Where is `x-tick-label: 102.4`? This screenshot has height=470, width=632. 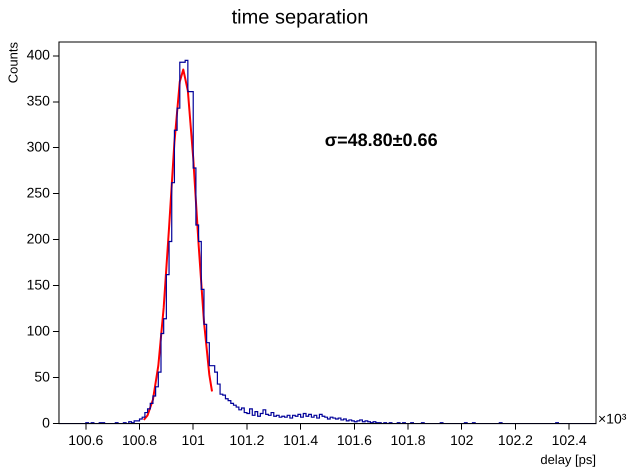 x-tick-label: 102.4 is located at coordinates (569, 440).